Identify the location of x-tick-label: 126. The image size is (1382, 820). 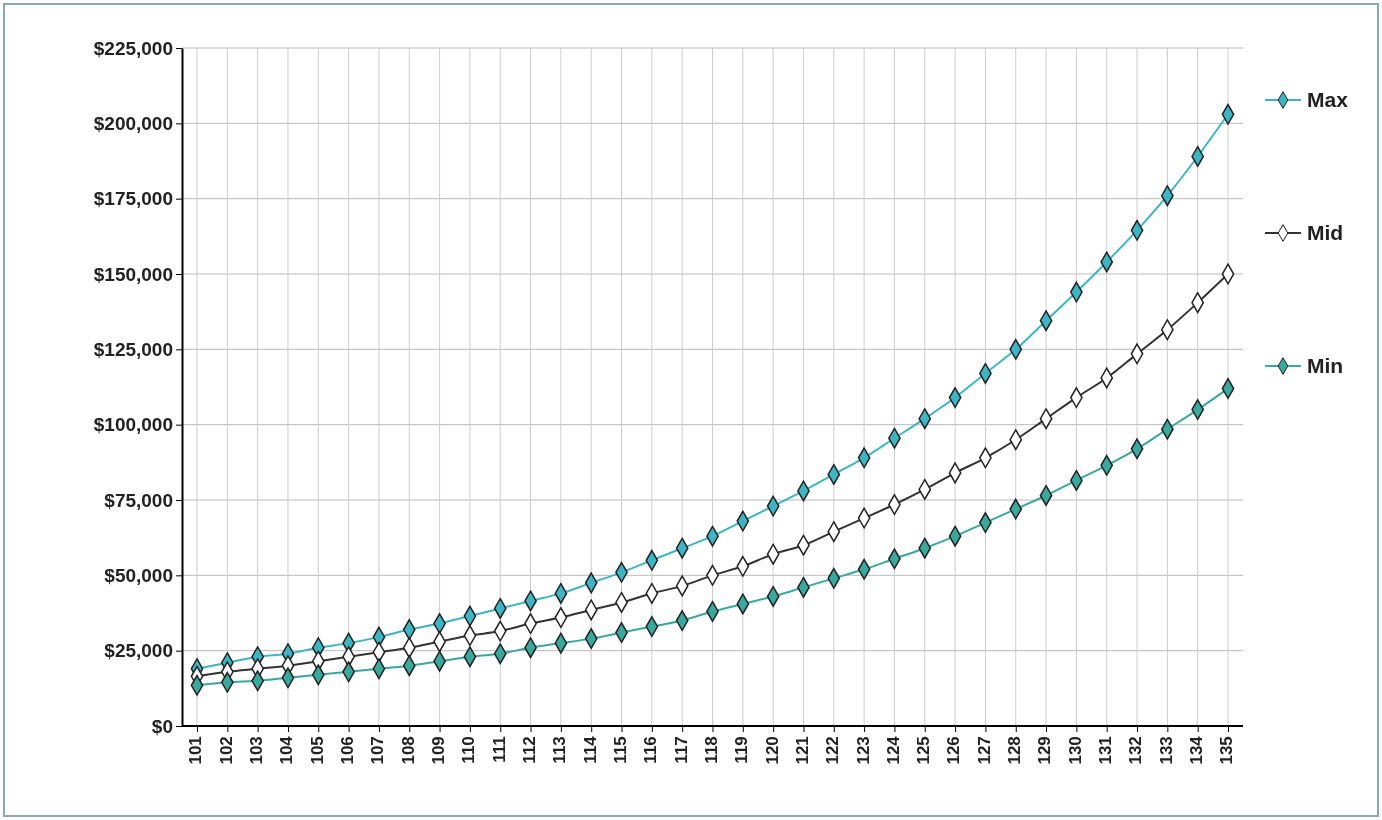
(954, 750).